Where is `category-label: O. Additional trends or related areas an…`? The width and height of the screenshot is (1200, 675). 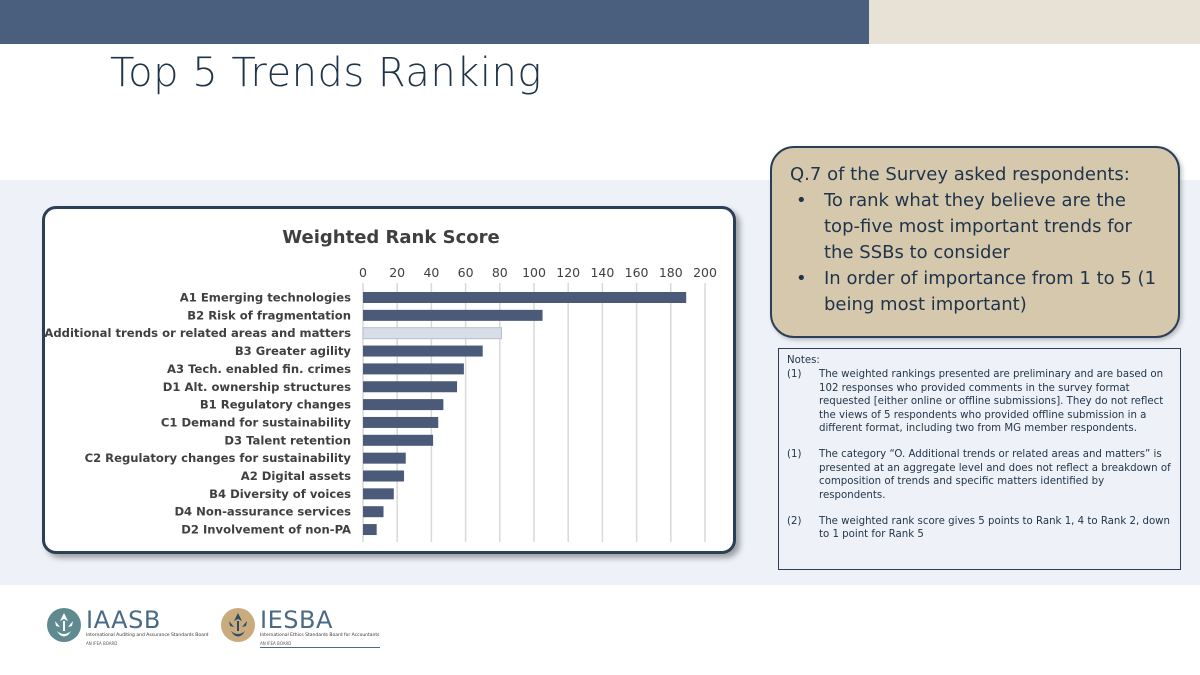 category-label: O. Additional trends or related areas an… is located at coordinates (198, 333).